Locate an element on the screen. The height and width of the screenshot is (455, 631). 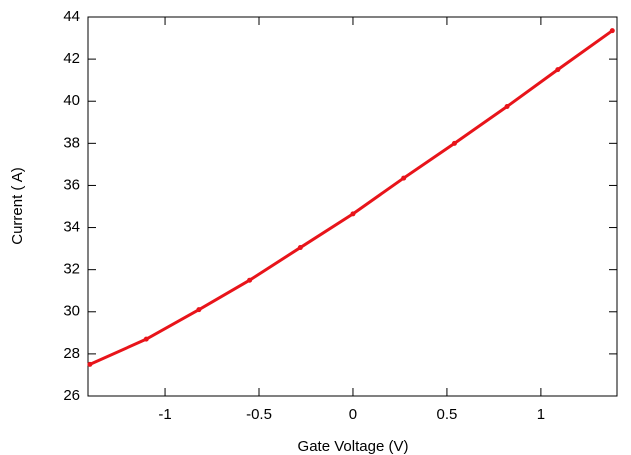
y-axis-label: Current ( A) is located at coordinates (17, 206).